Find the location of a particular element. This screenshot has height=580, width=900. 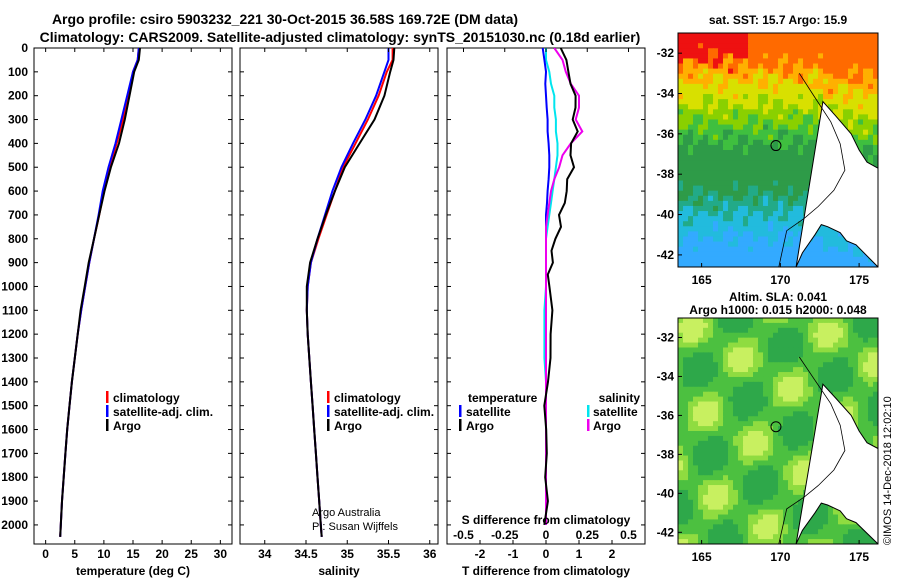

s-tick-label: 0.25 is located at coordinates (588, 535).